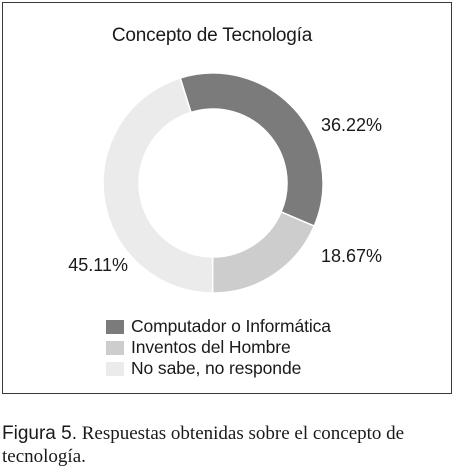 Image resolution: width=457 pixels, height=473 pixels. I want to click on legend-item-no-sabe: No sabe, no responde, so click(218, 368).